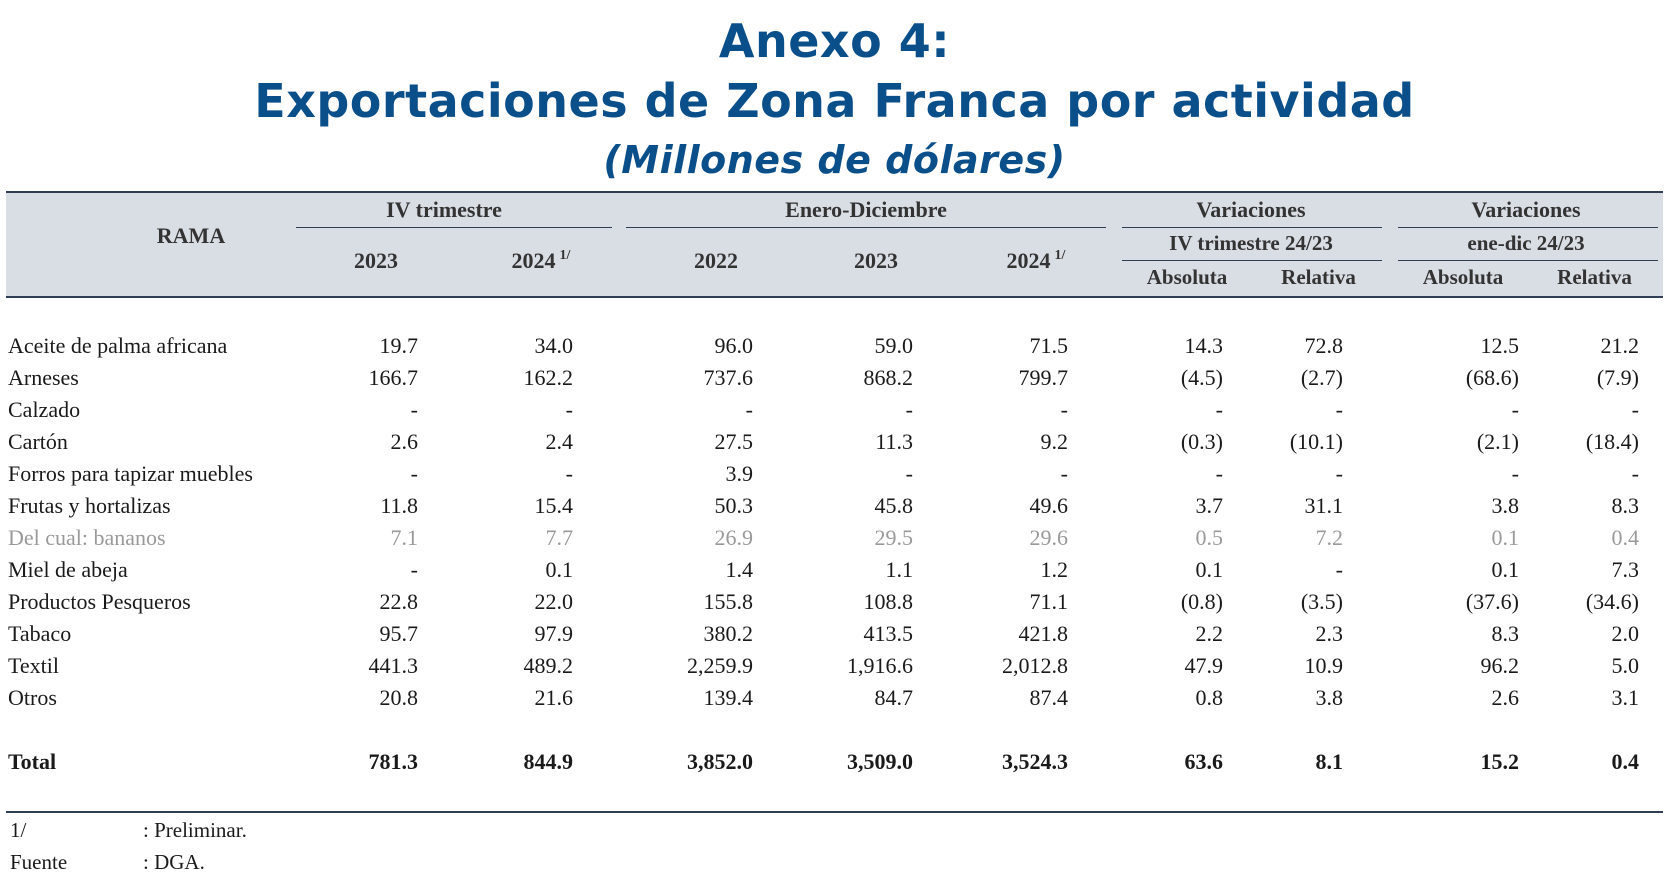 This screenshot has width=1669, height=876. Describe the element at coordinates (728, 601) in the screenshot. I see `row-value: 155.8` at that location.